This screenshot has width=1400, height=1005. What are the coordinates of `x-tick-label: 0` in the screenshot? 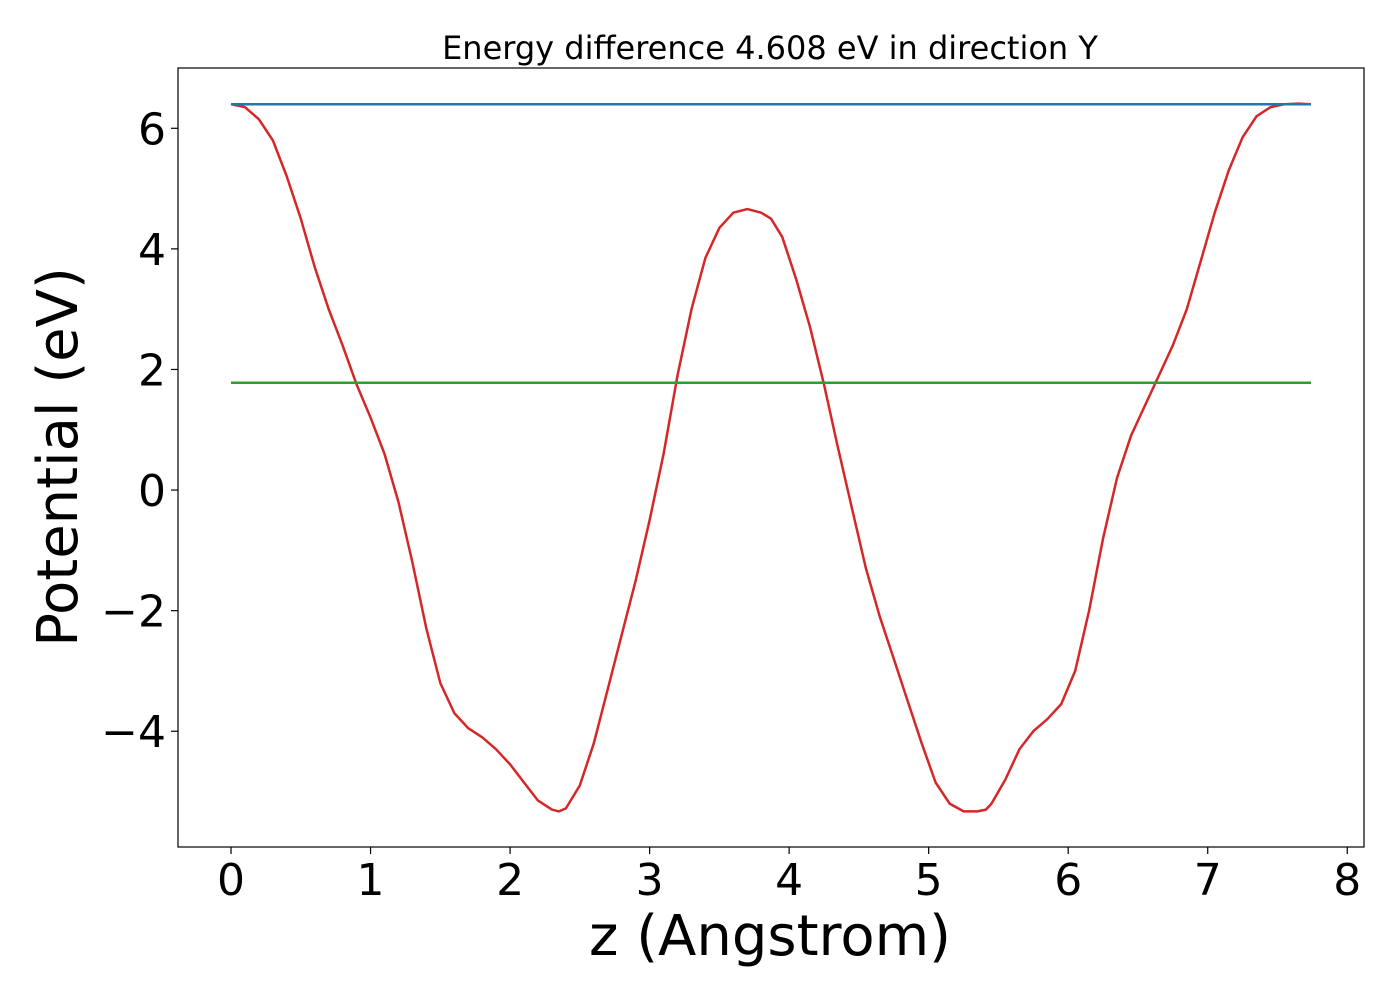 It's located at (231, 880).